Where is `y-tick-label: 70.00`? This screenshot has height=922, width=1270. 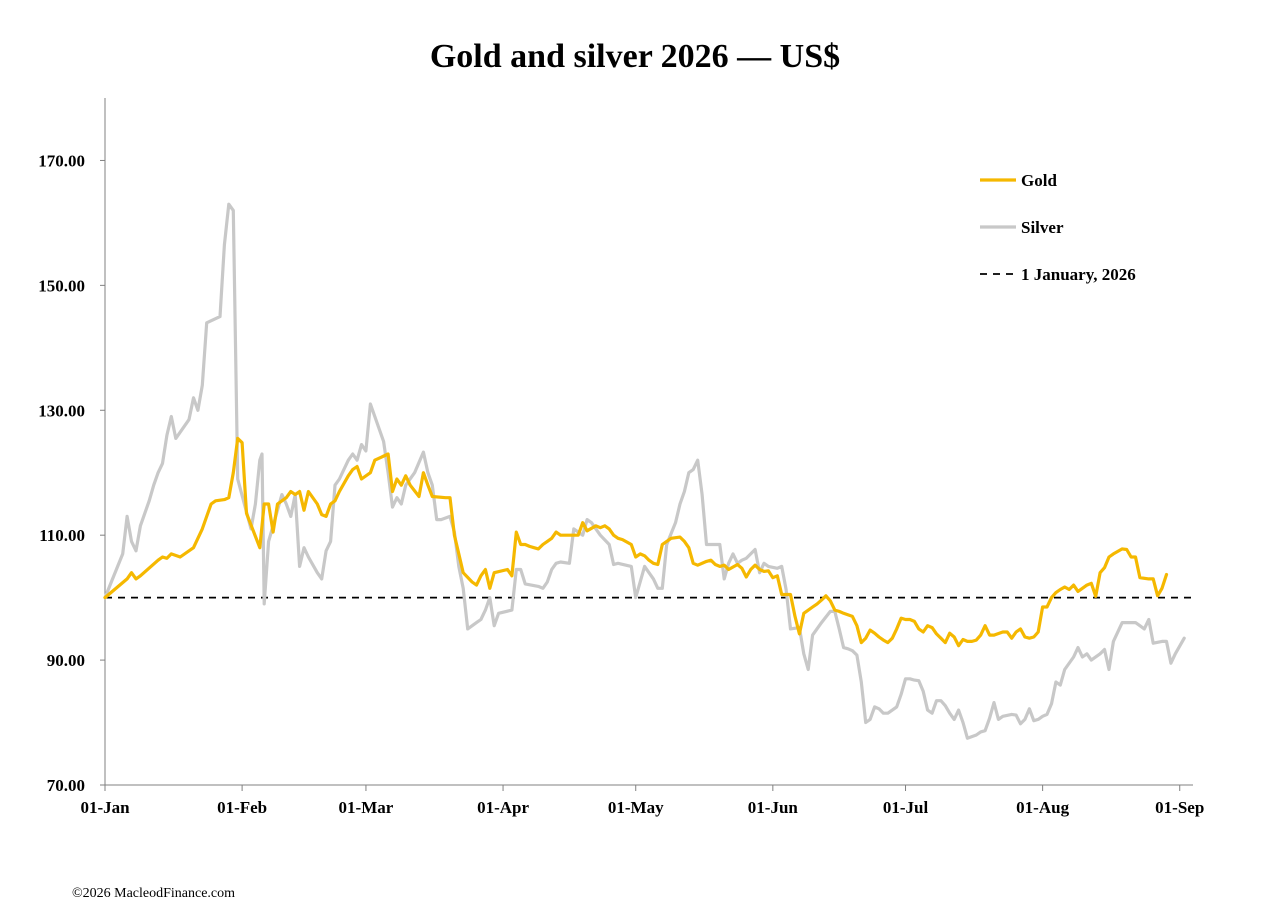 y-tick-label: 70.00 is located at coordinates (66, 785).